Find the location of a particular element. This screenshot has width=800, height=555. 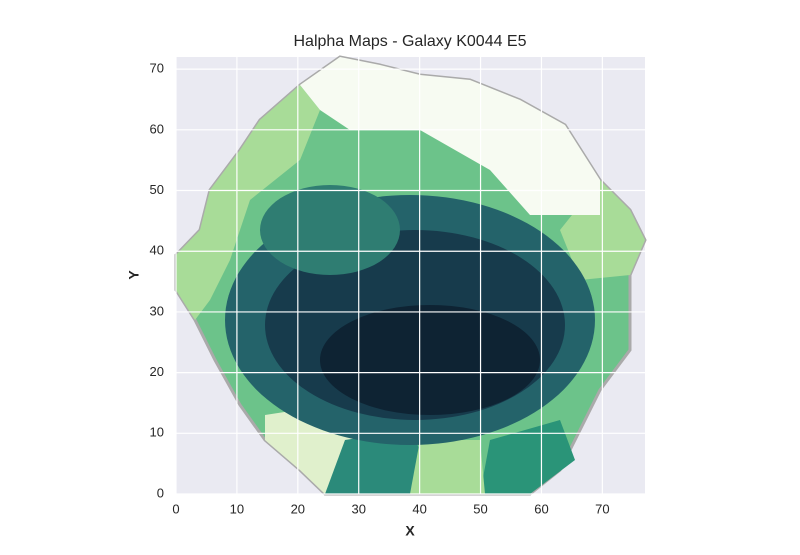

y-tick-label: 50 is located at coordinates (157, 189).